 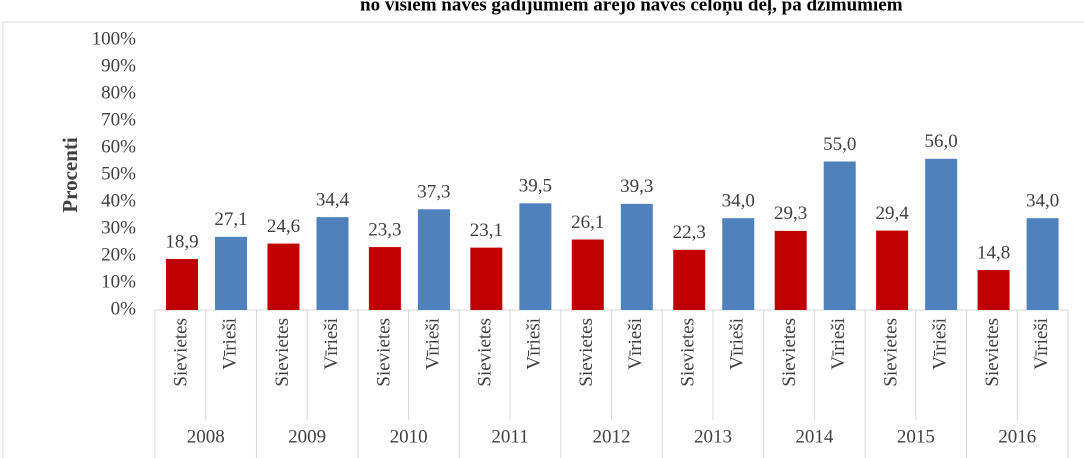 I want to click on data-label: 23,1, so click(x=486, y=230).